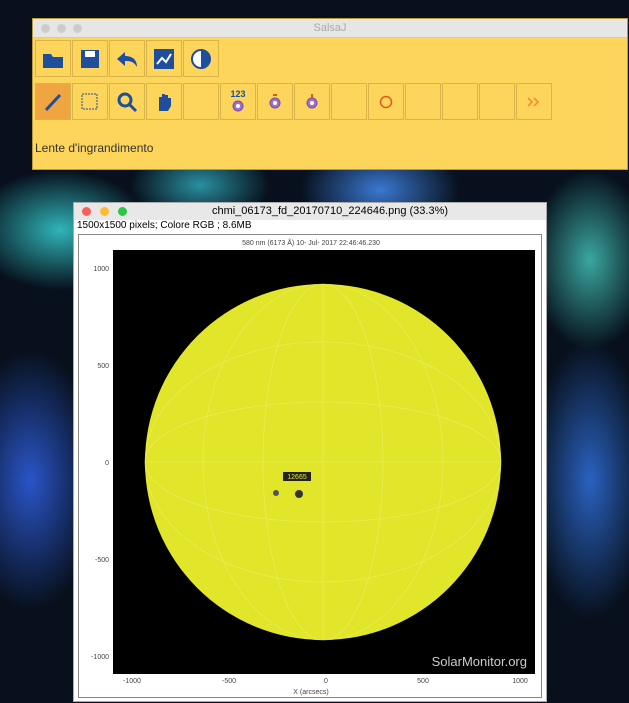 This screenshot has width=629, height=703. Describe the element at coordinates (164, 225) in the screenshot. I see `image-info: 1500x1500 pixels; Colore RGB ; 8.6MB` at that location.